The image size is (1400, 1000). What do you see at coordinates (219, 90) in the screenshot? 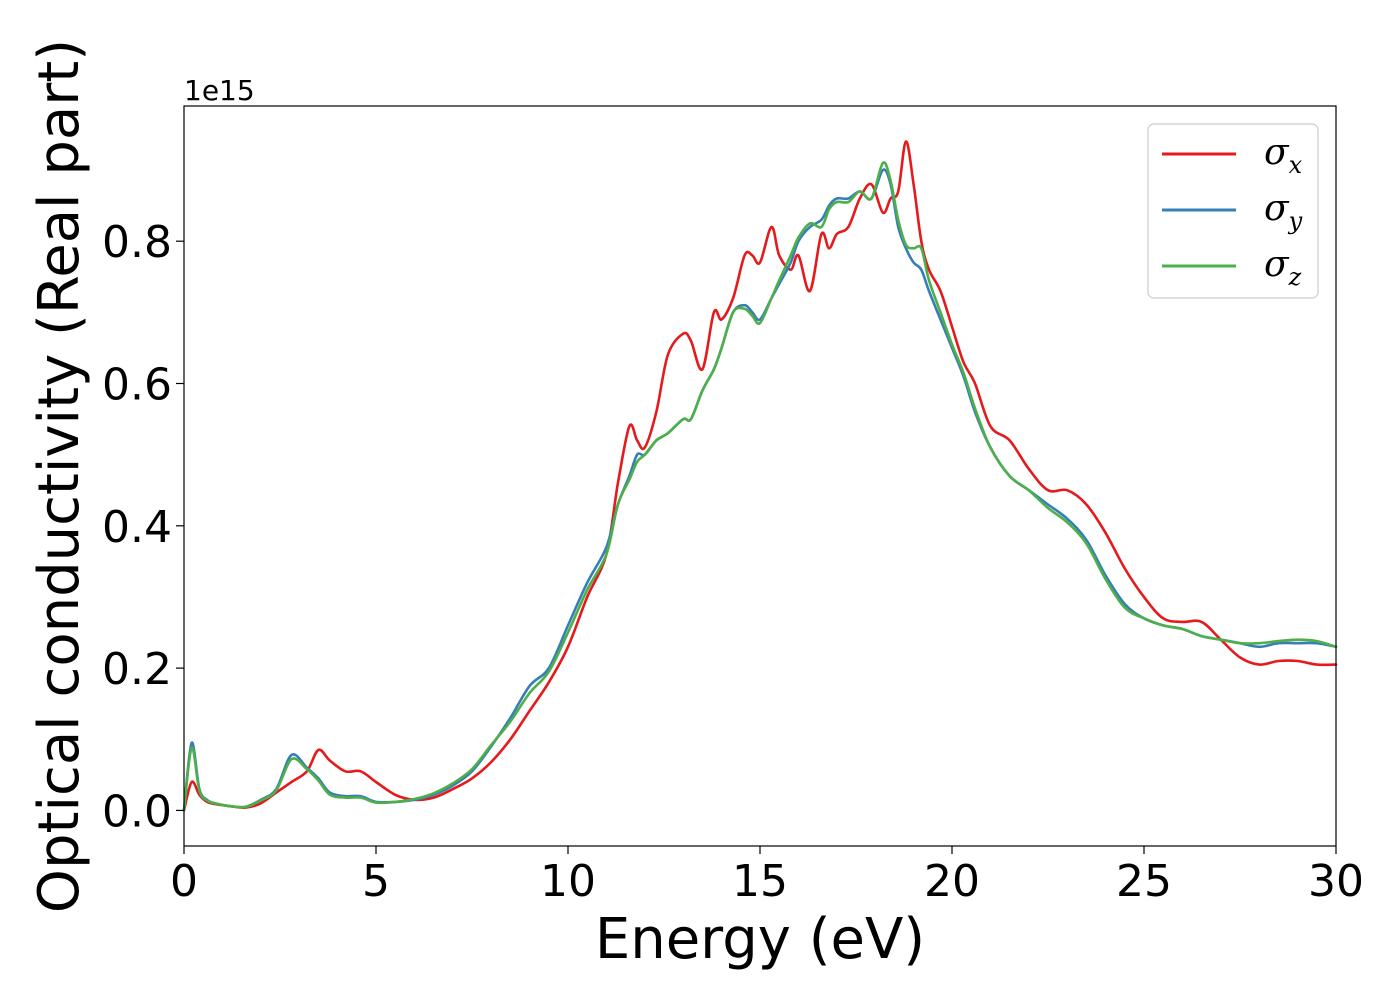
I see `y-offset-label: 1e15` at bounding box center [219, 90].